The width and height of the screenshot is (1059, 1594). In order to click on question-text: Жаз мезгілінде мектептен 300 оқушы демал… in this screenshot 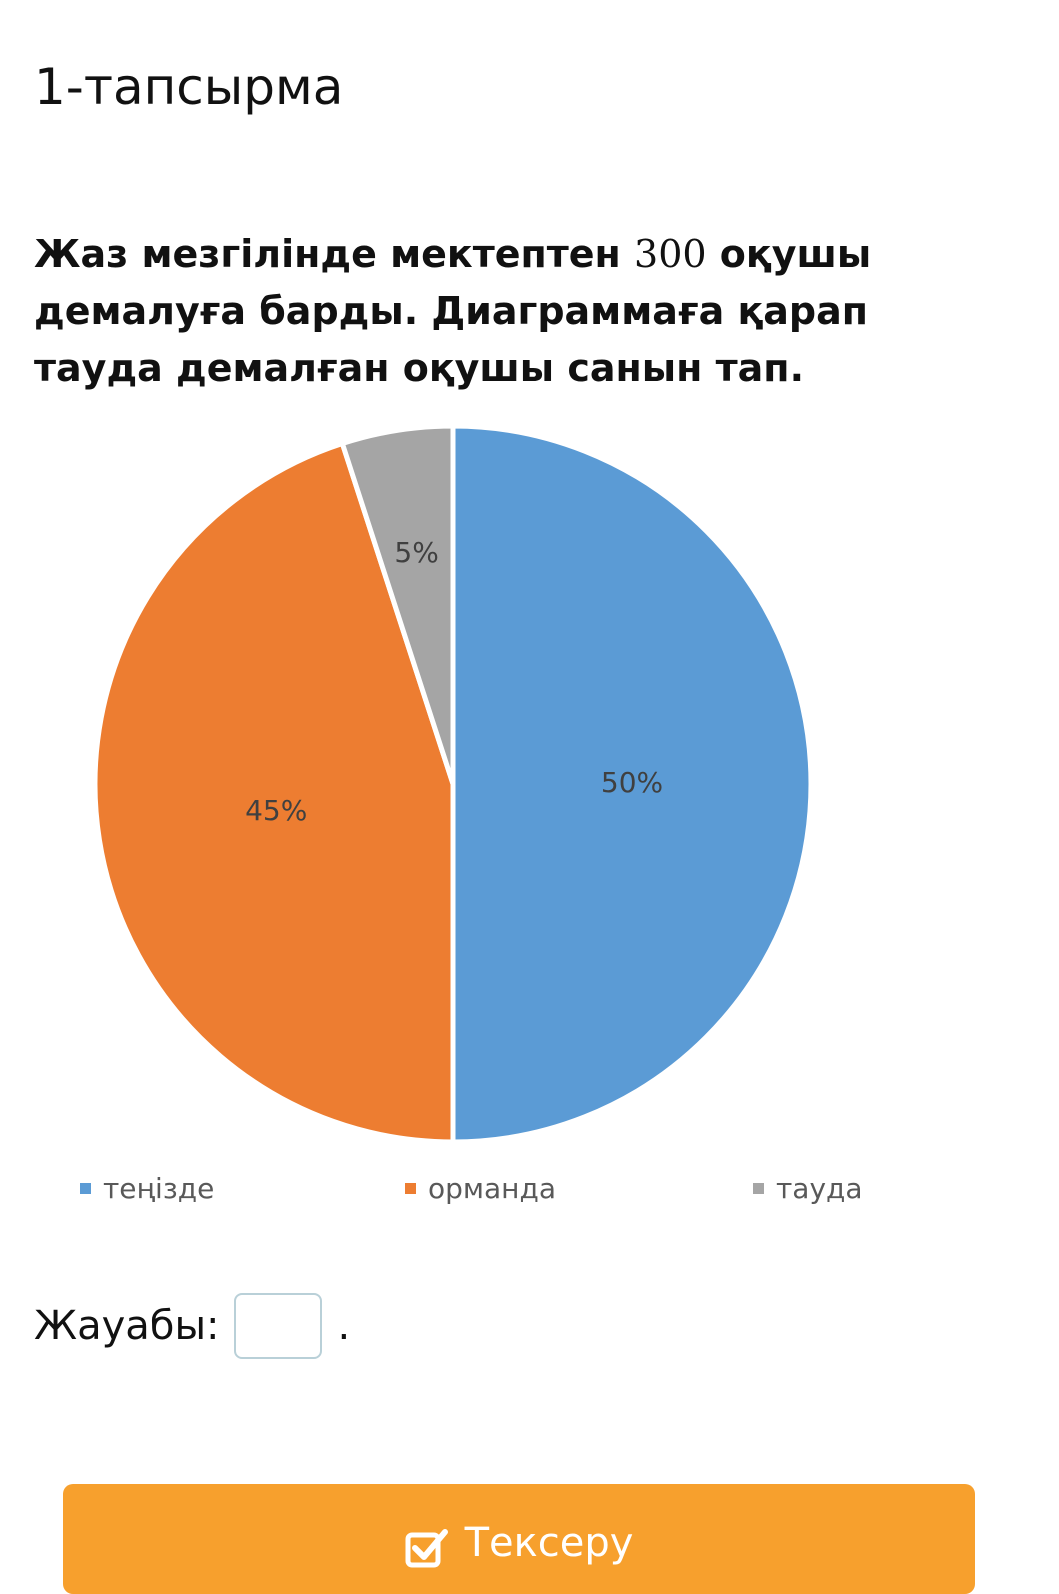, I will do `click(514, 311)`.